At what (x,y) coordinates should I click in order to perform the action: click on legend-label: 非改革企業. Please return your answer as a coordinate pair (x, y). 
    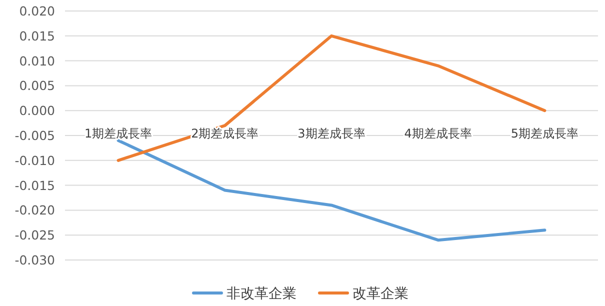
    Looking at the image, I should click on (261, 294).